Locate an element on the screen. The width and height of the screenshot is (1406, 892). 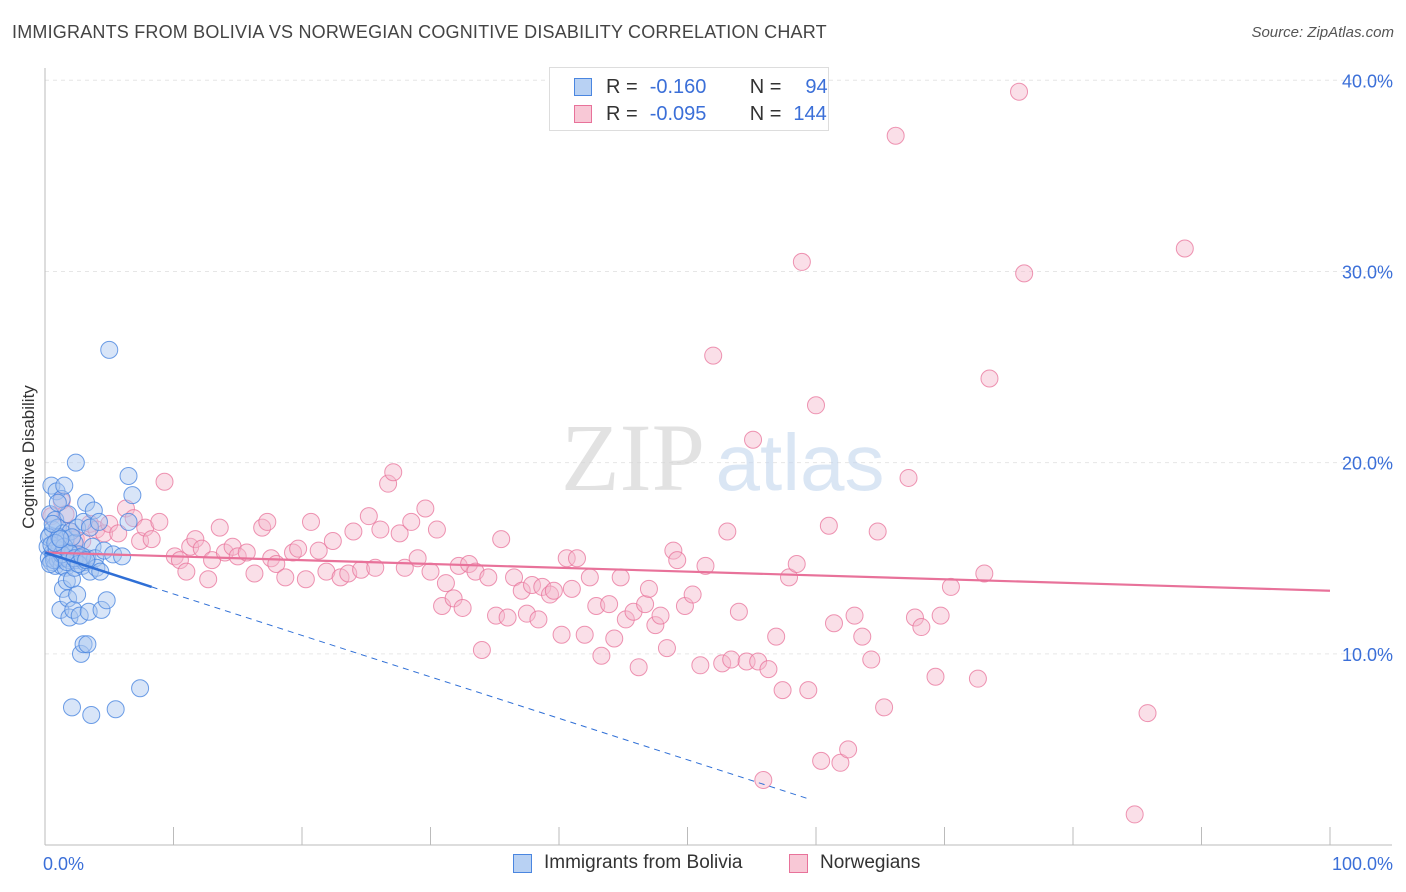
correlation-legend: R = -0.160 N = 94 R = -0.095 N = 144 is located at coordinates (689, 99).